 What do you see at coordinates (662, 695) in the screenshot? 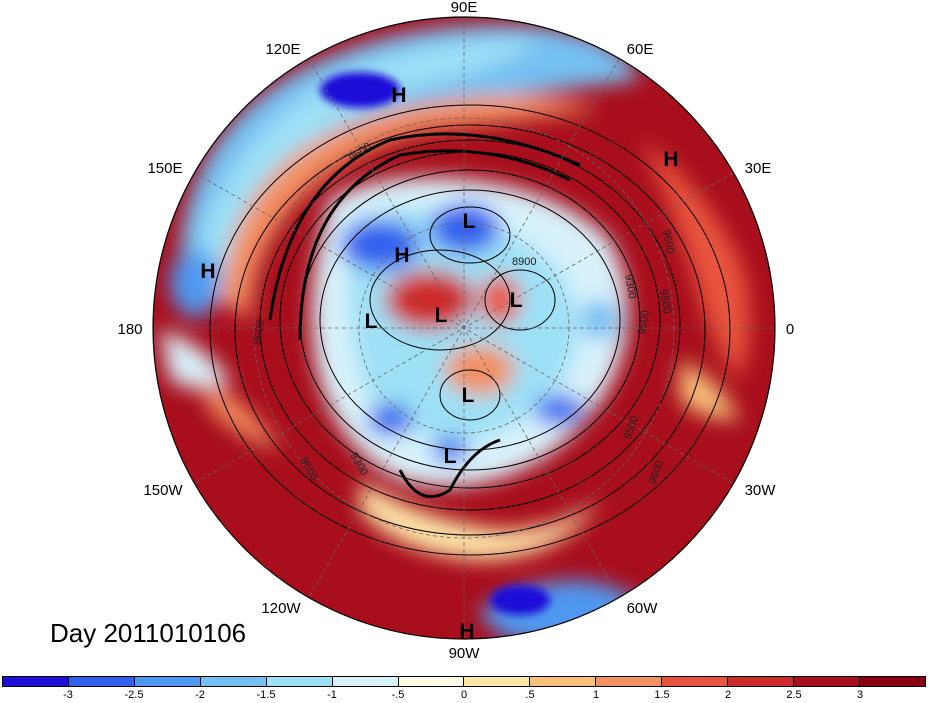
I see `colorbar-tick-label: 1.5` at bounding box center [662, 695].